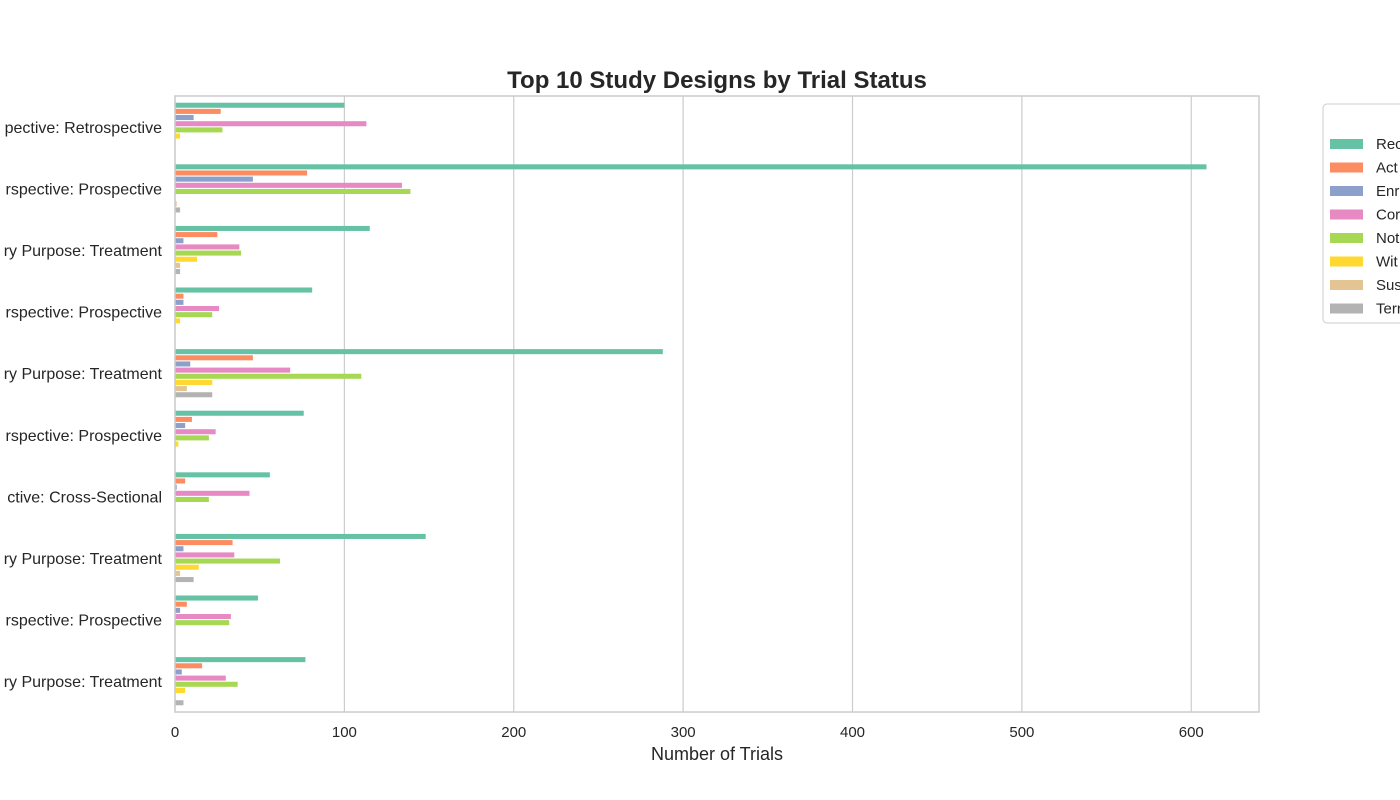 This screenshot has width=1400, height=800. Describe the element at coordinates (344, 732) in the screenshot. I see `x-tick-label: 100` at that location.